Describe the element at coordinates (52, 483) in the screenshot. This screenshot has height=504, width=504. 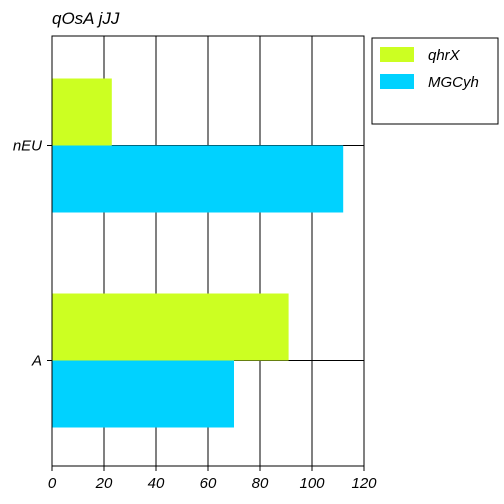
I see `x-tick-label: 0` at that location.